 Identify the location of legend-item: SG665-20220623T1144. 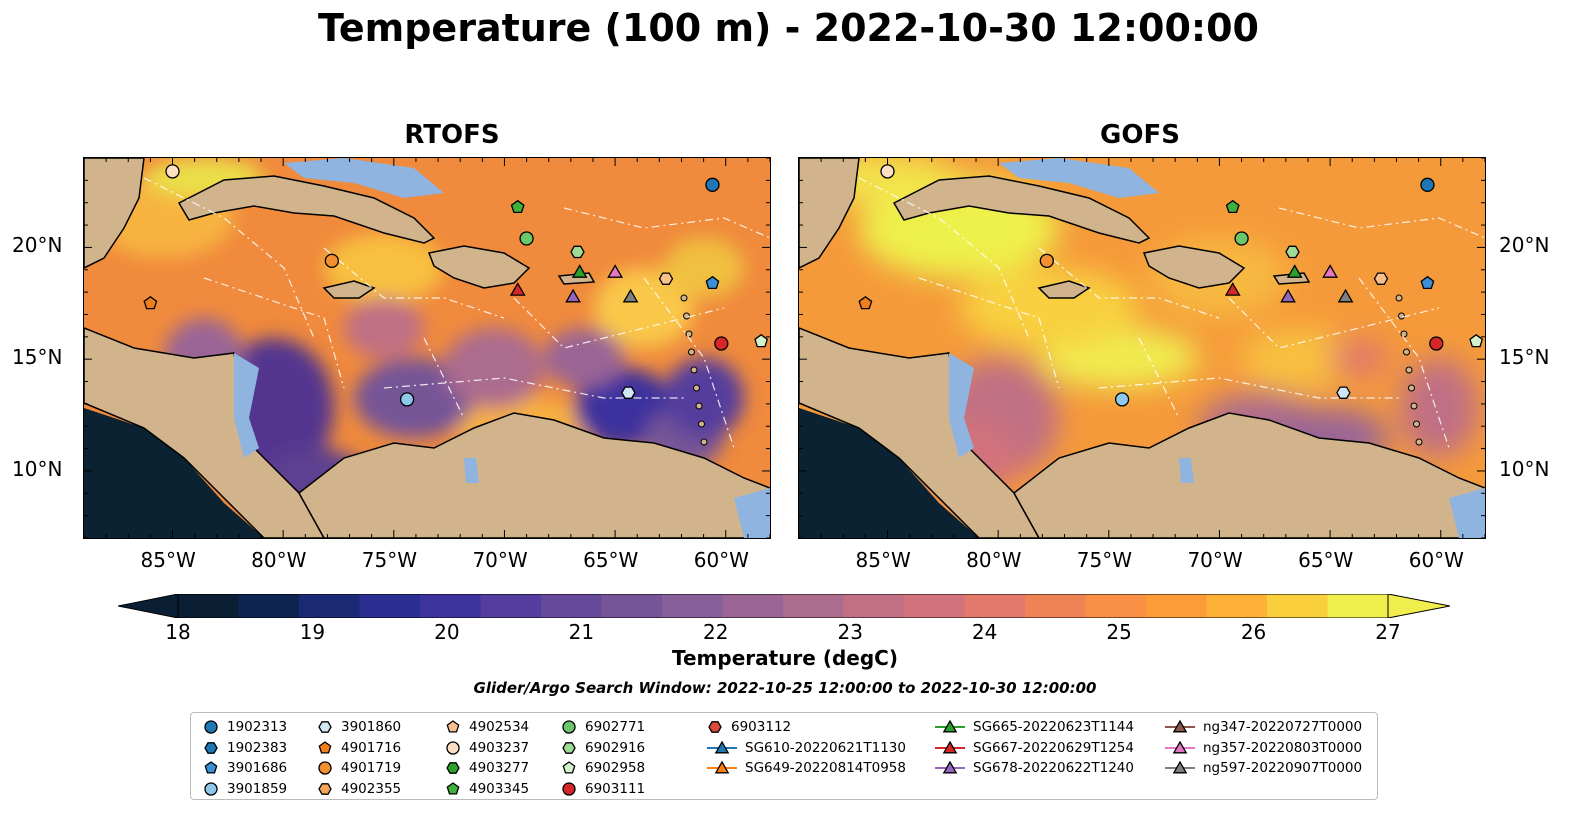
(1034, 727).